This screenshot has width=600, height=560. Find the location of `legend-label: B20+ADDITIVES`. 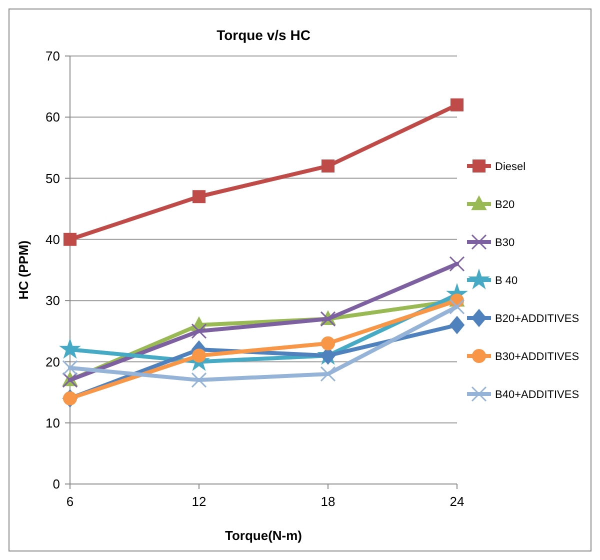

legend-label: B20+ADDITIVES is located at coordinates (537, 318).